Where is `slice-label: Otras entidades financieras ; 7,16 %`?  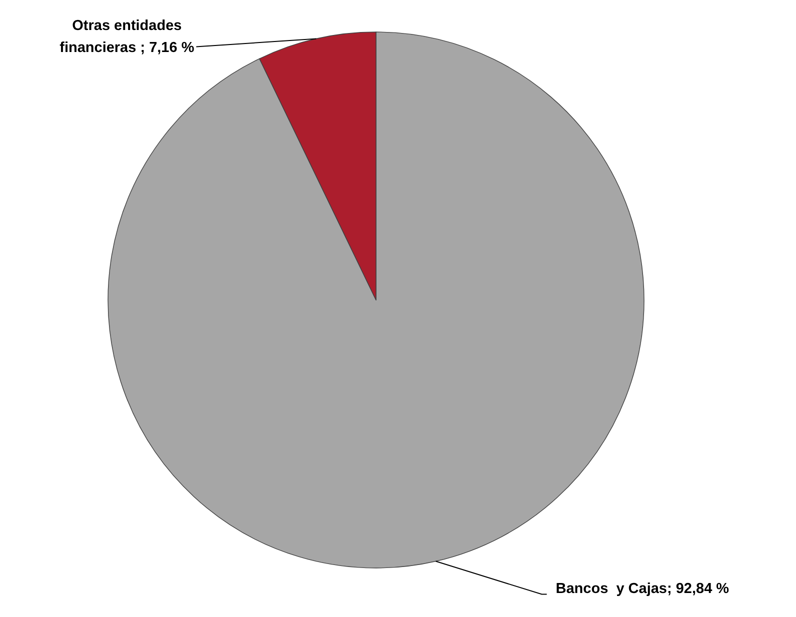 slice-label: Otras entidades financieras ; 7,16 % is located at coordinates (127, 37).